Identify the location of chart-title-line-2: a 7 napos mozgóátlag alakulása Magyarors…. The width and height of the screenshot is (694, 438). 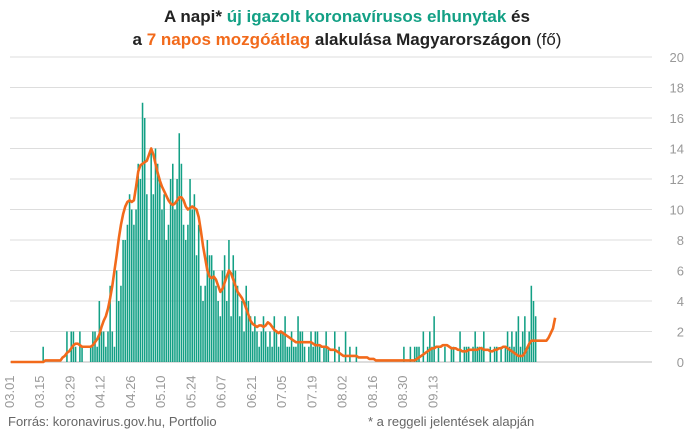
(347, 40).